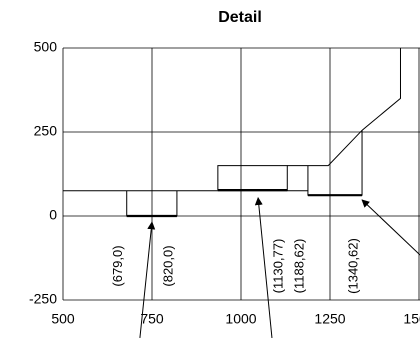 The width and height of the screenshot is (420, 338). I want to click on x-tick-label: 750, so click(152, 319).